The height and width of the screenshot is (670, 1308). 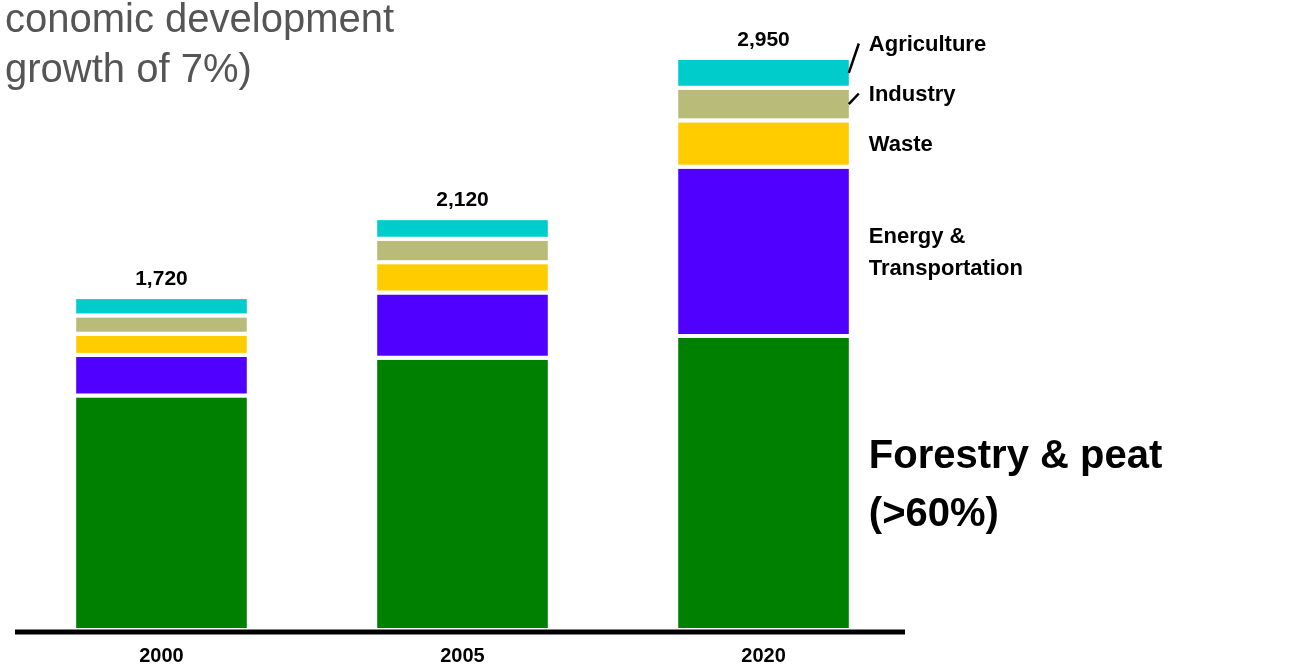 I want to click on x-tick-label: 2000, so click(x=161, y=655).